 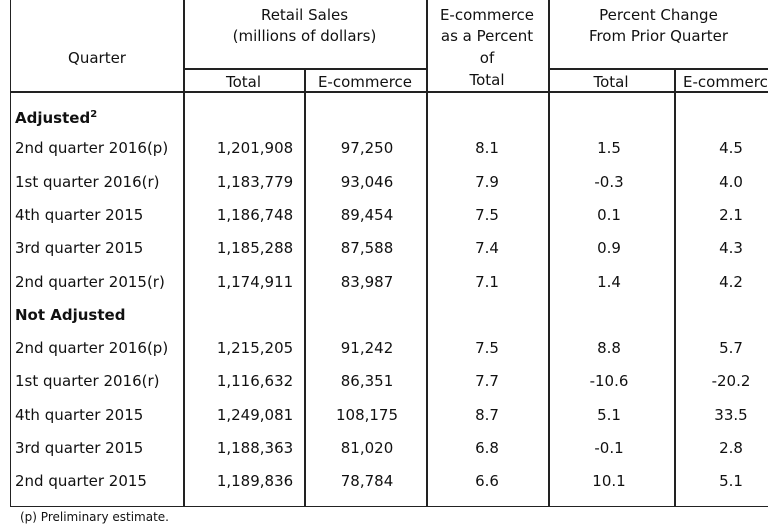 What do you see at coordinates (97, 58) in the screenshot?
I see `header-quarter: Quarter` at bounding box center [97, 58].